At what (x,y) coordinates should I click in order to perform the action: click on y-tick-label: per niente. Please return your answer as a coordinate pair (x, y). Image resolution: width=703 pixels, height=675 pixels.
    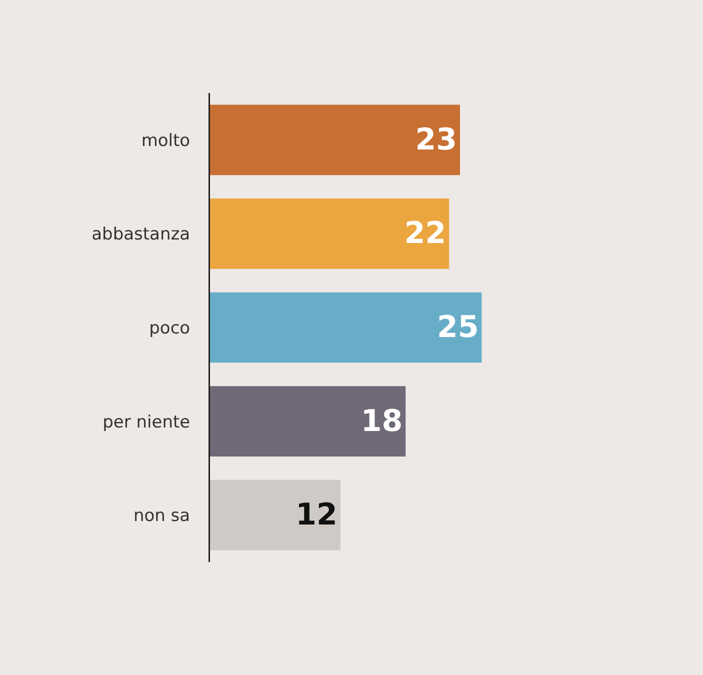
    Looking at the image, I should click on (146, 422).